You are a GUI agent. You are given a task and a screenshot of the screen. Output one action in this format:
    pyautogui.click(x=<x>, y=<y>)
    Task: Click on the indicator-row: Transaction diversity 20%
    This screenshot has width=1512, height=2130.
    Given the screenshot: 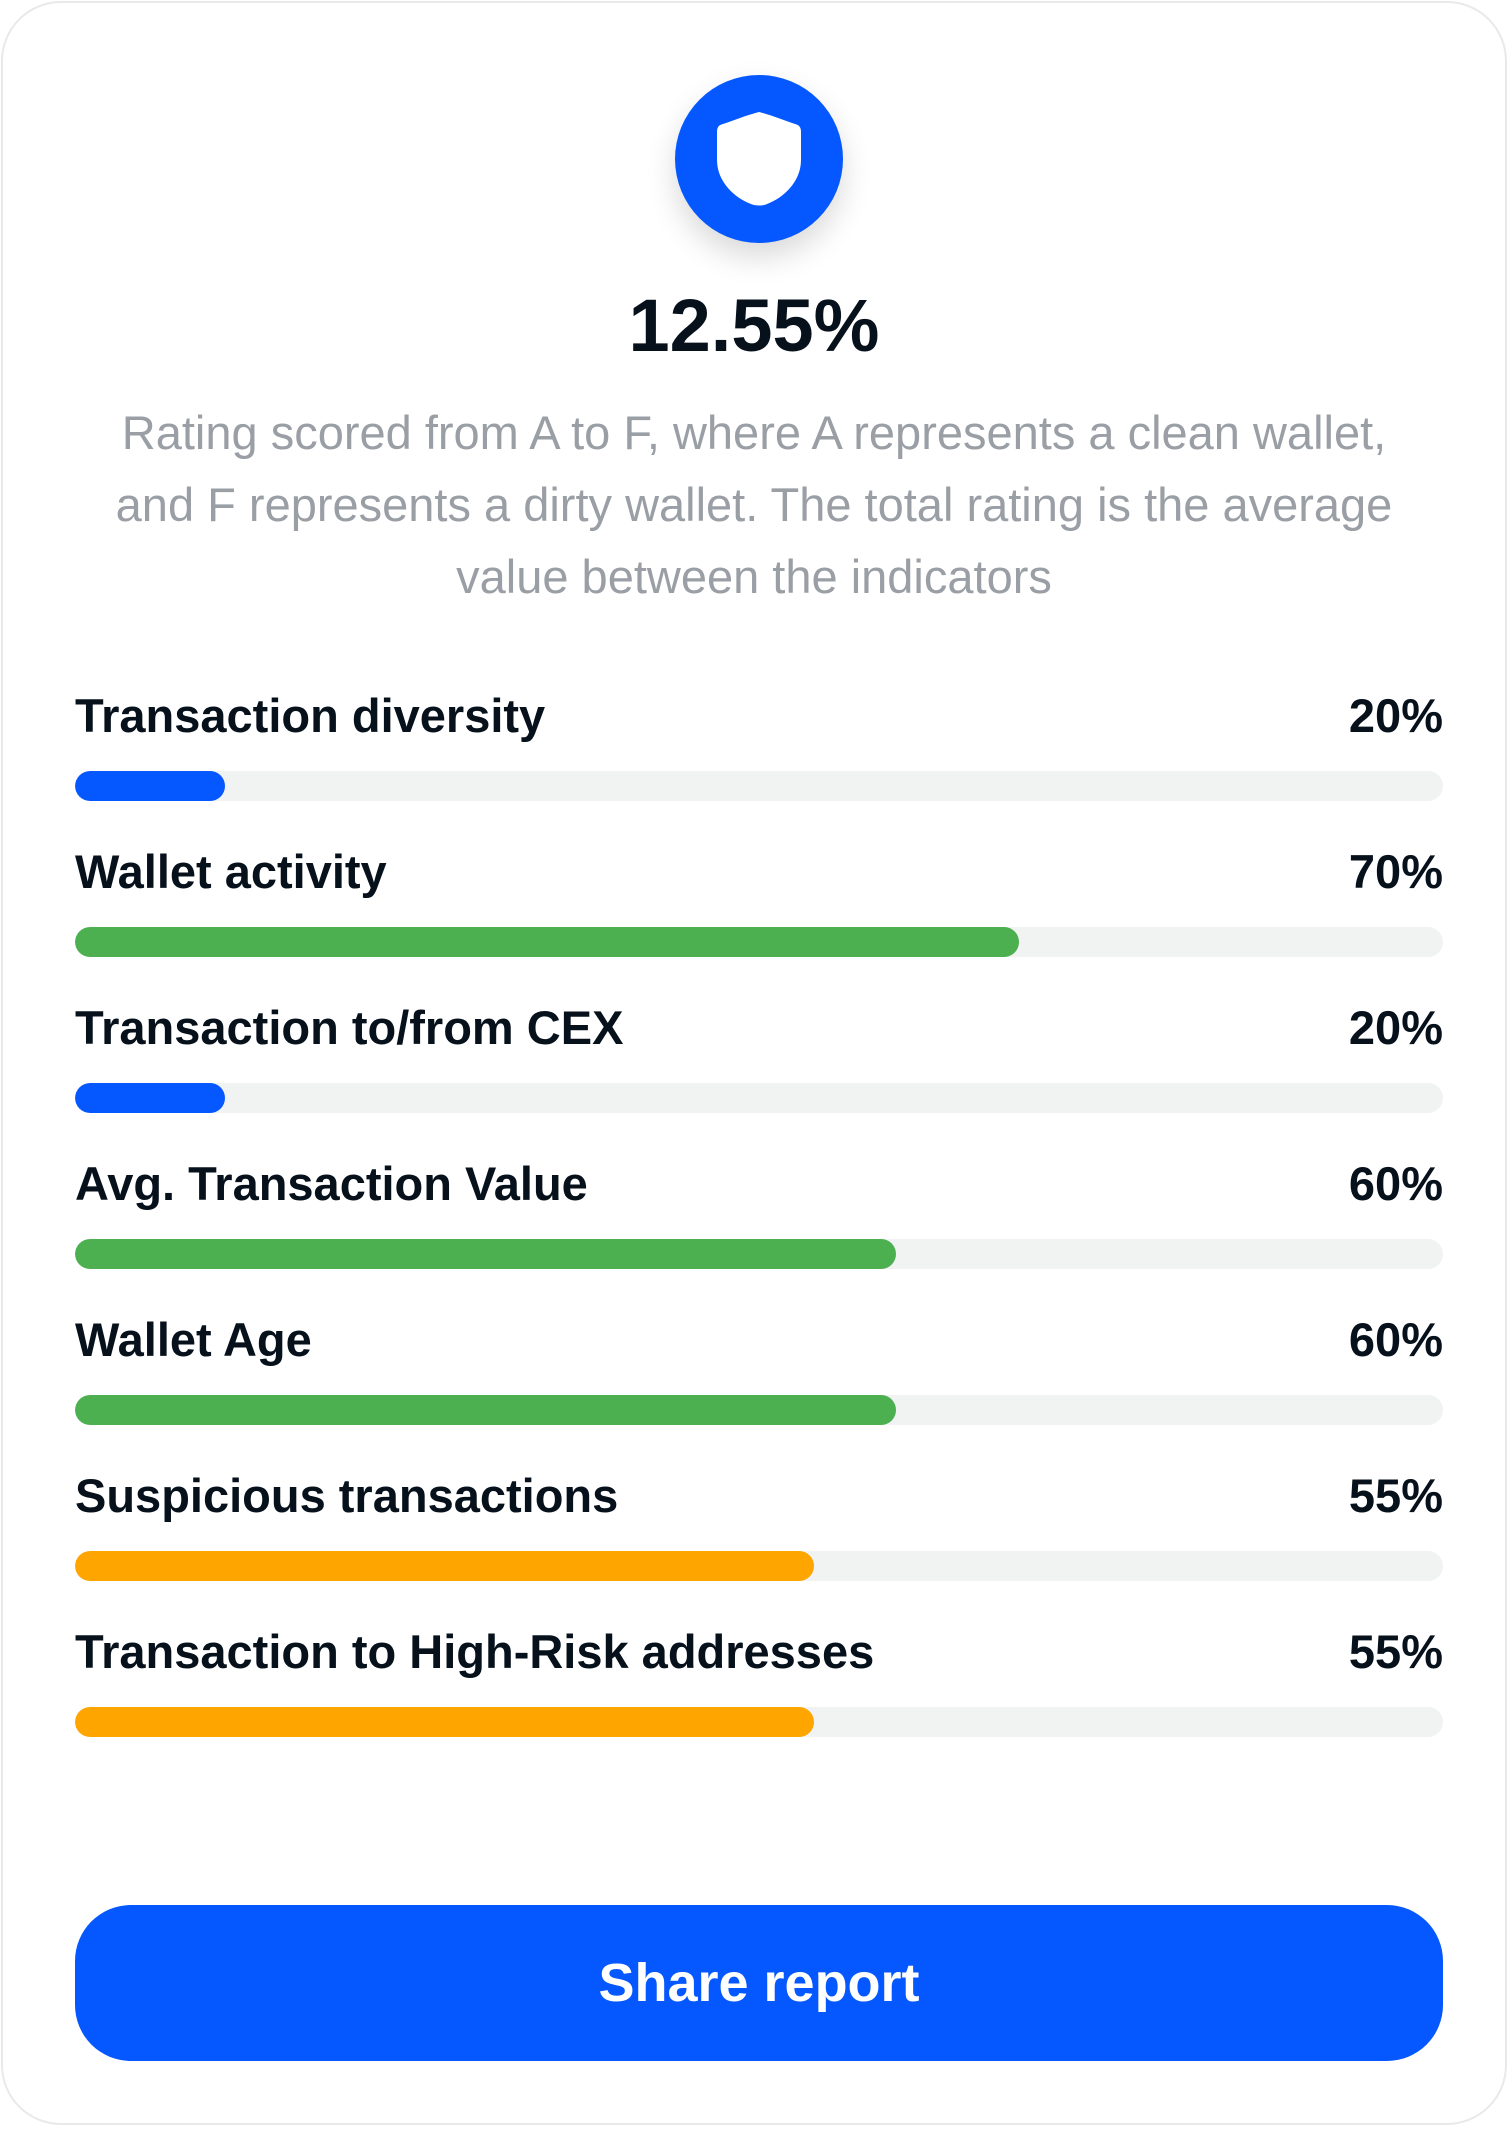 What is the action you would take?
    pyautogui.click(x=759, y=764)
    